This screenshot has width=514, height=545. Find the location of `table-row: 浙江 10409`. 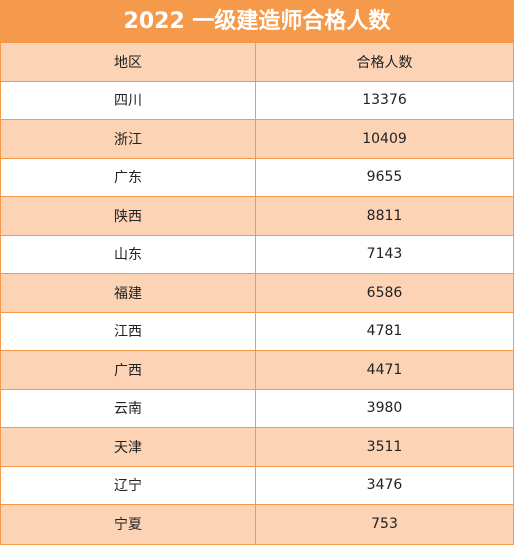

table-row: 浙江 10409 is located at coordinates (257, 139).